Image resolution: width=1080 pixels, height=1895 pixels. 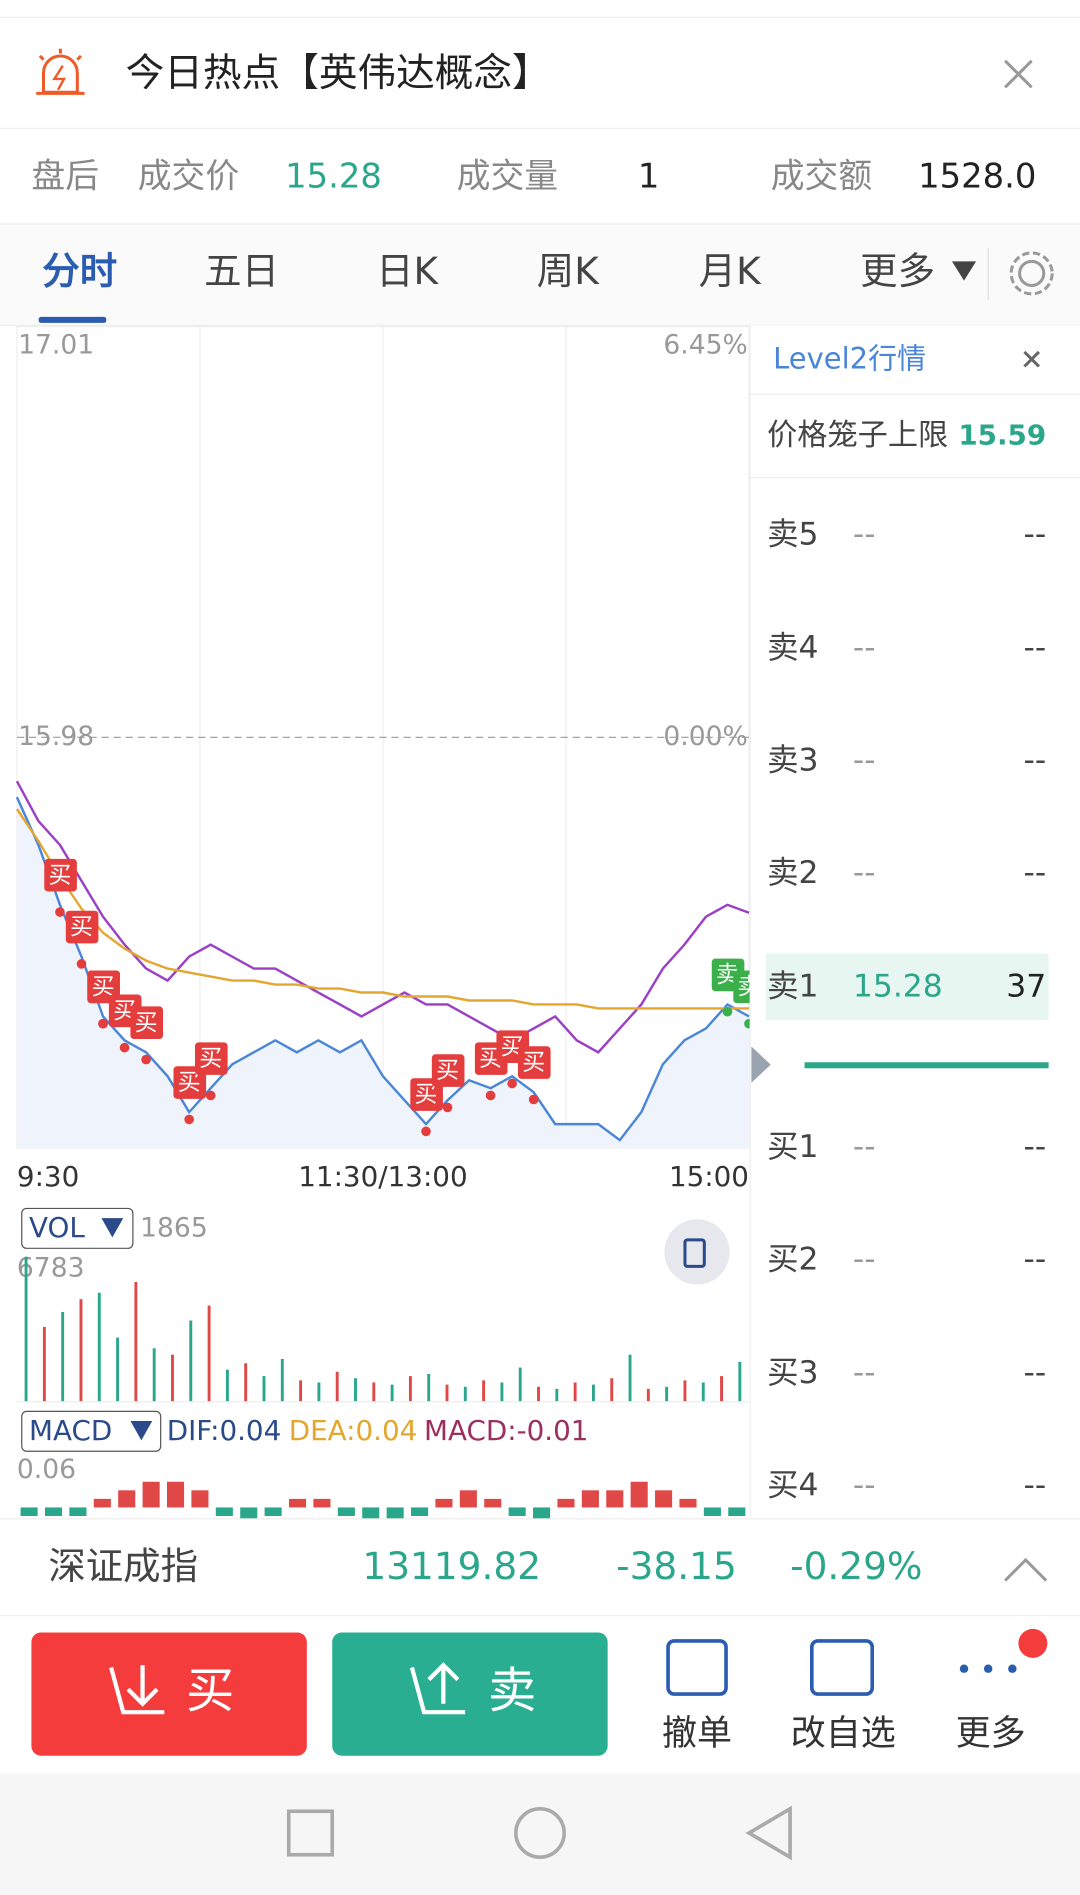 I want to click on level2-title: Level2行情, so click(x=849, y=358).